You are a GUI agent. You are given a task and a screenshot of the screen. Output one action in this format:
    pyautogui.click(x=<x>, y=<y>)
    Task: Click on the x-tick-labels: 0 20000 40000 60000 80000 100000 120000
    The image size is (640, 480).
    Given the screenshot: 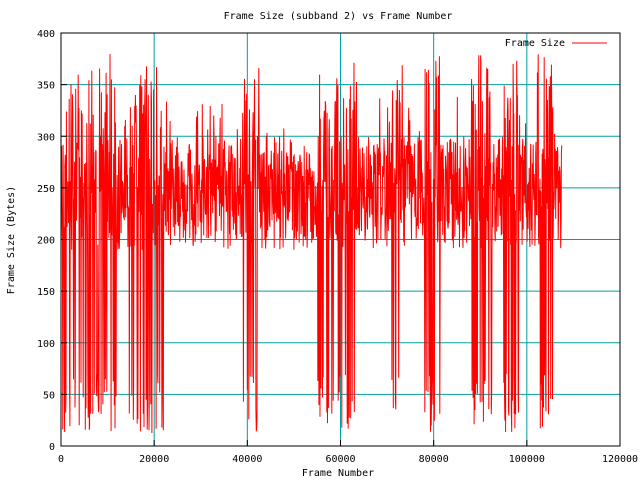 What is the action you would take?
    pyautogui.click(x=348, y=459)
    